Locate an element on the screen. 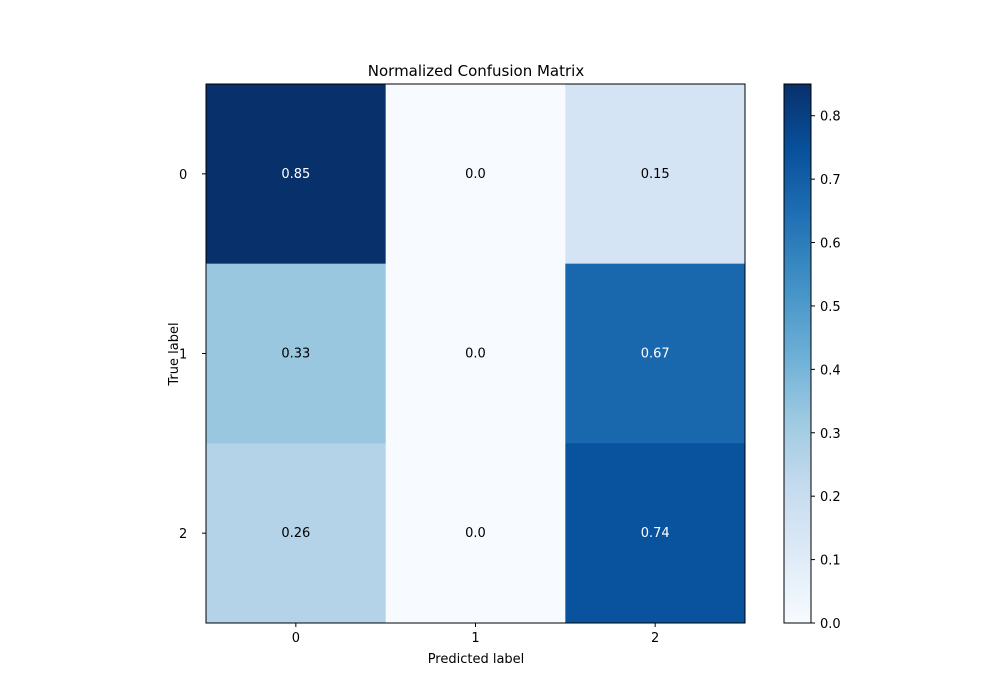  colorbar-tick-label: 0.2 is located at coordinates (830, 497).